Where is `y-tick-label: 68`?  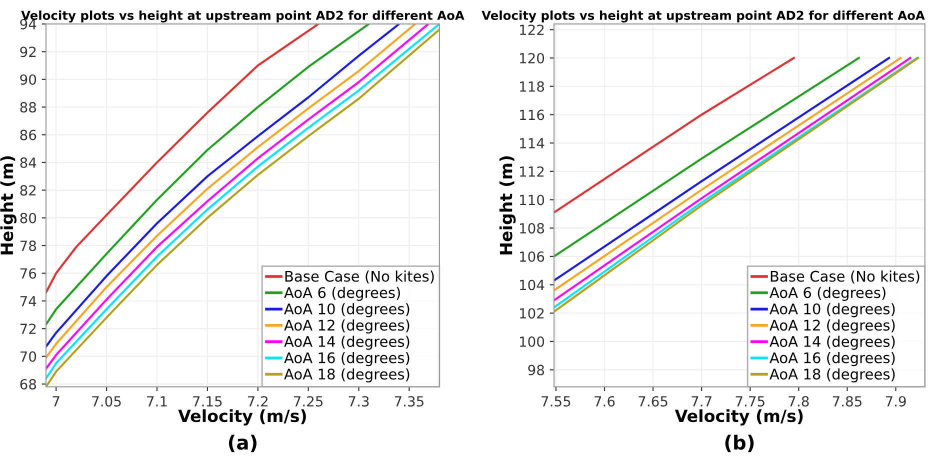 y-tick-label: 68 is located at coordinates (28, 384).